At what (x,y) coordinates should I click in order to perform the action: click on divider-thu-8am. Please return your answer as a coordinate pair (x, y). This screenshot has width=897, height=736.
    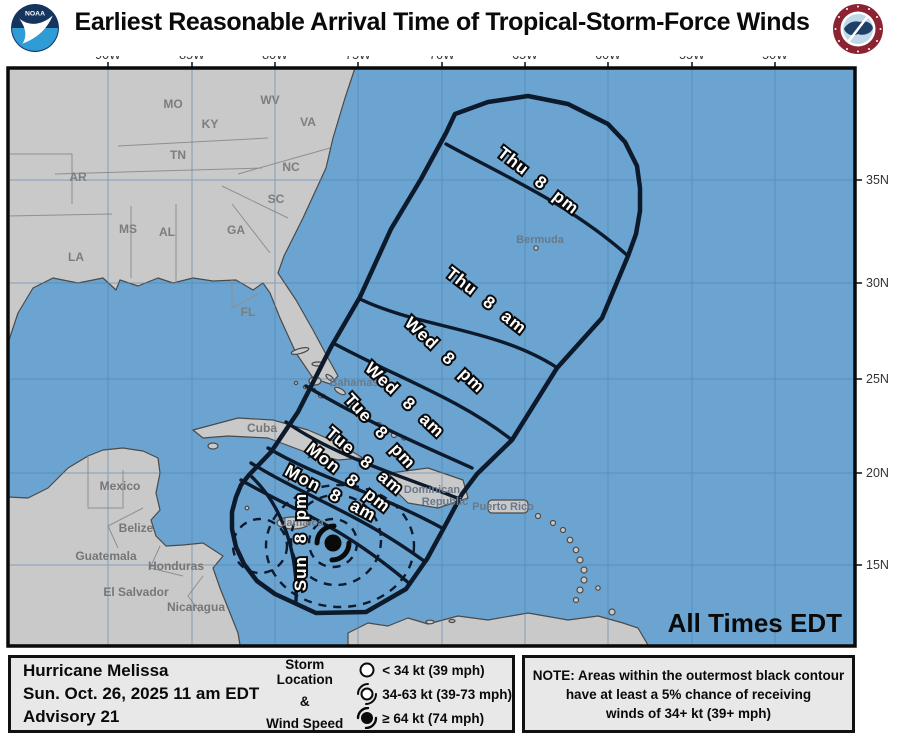
    Looking at the image, I should click on (458, 333).